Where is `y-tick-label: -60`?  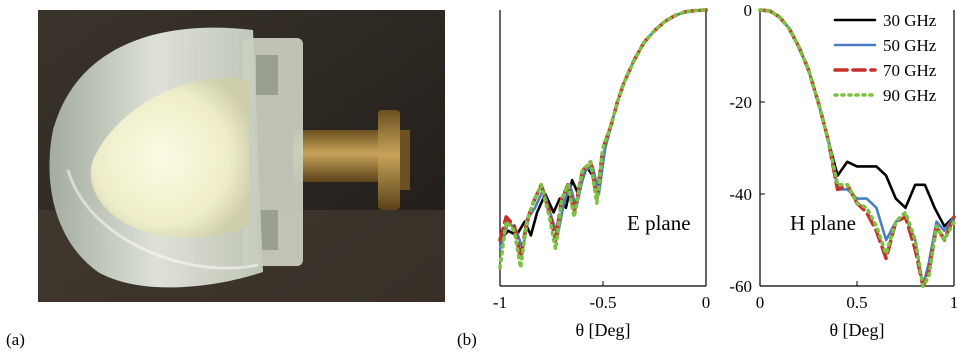
y-tick-label: -60 is located at coordinates (740, 286).